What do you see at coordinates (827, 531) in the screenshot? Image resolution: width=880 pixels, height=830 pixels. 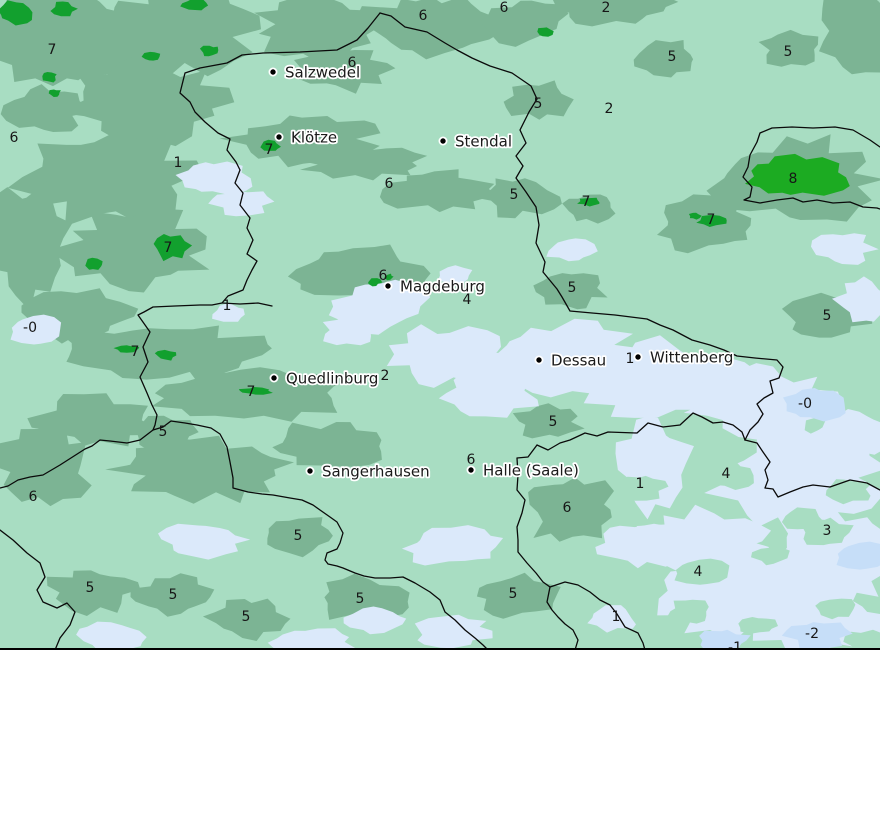 I see `temp-value-label: 3` at bounding box center [827, 531].